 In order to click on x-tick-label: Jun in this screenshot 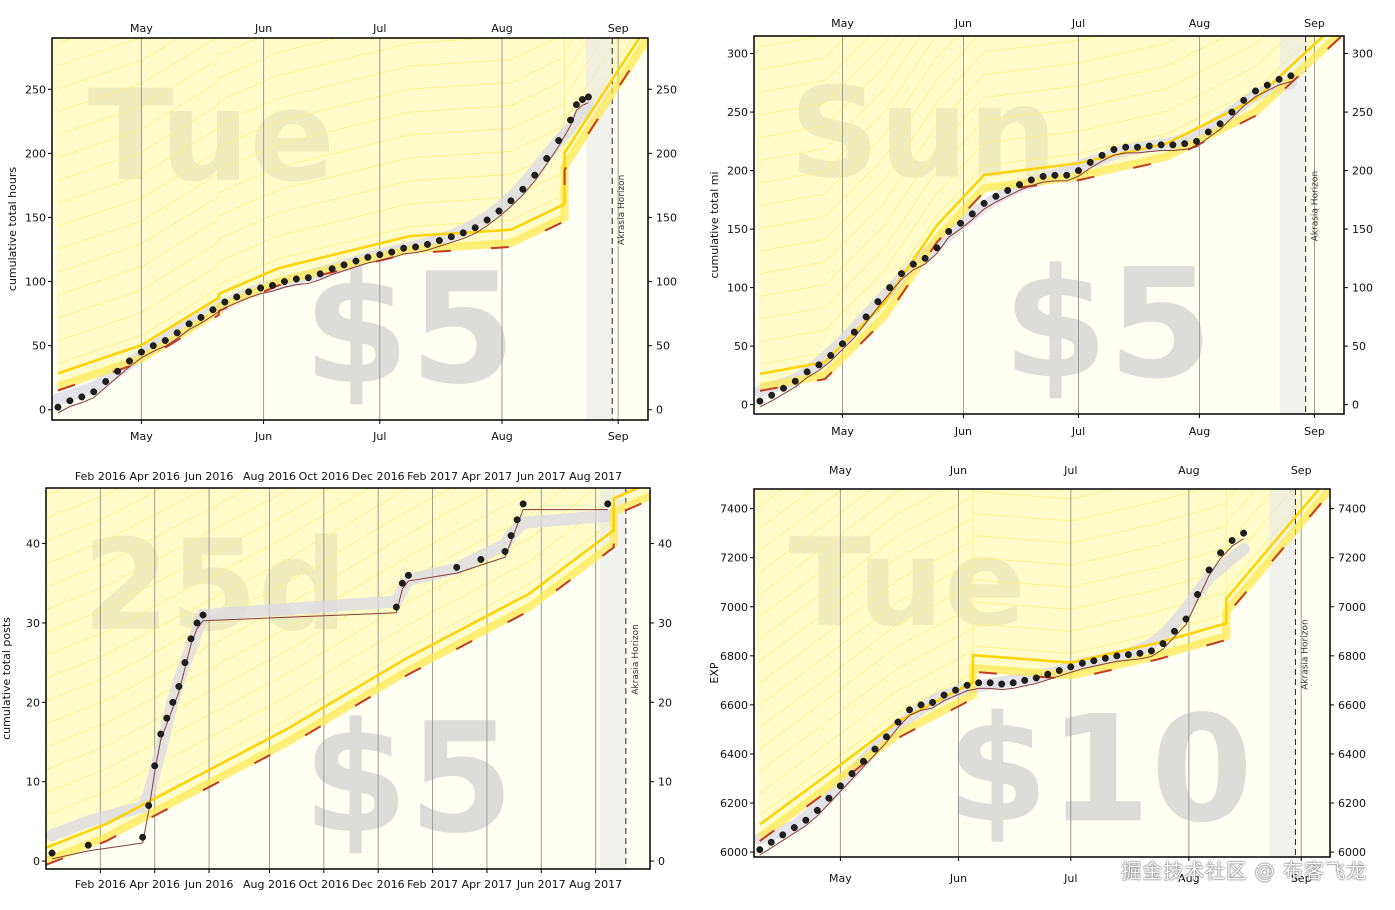, I will do `click(263, 436)`.